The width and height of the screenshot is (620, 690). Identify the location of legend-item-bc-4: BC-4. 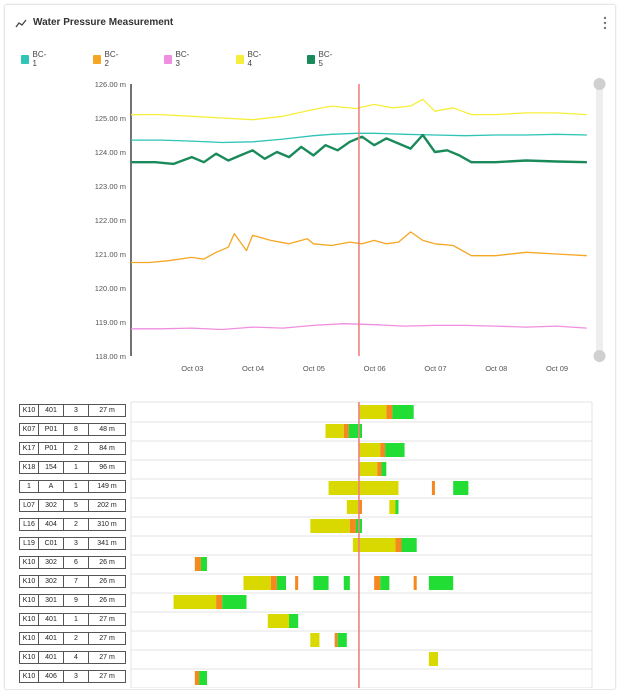
(249, 59).